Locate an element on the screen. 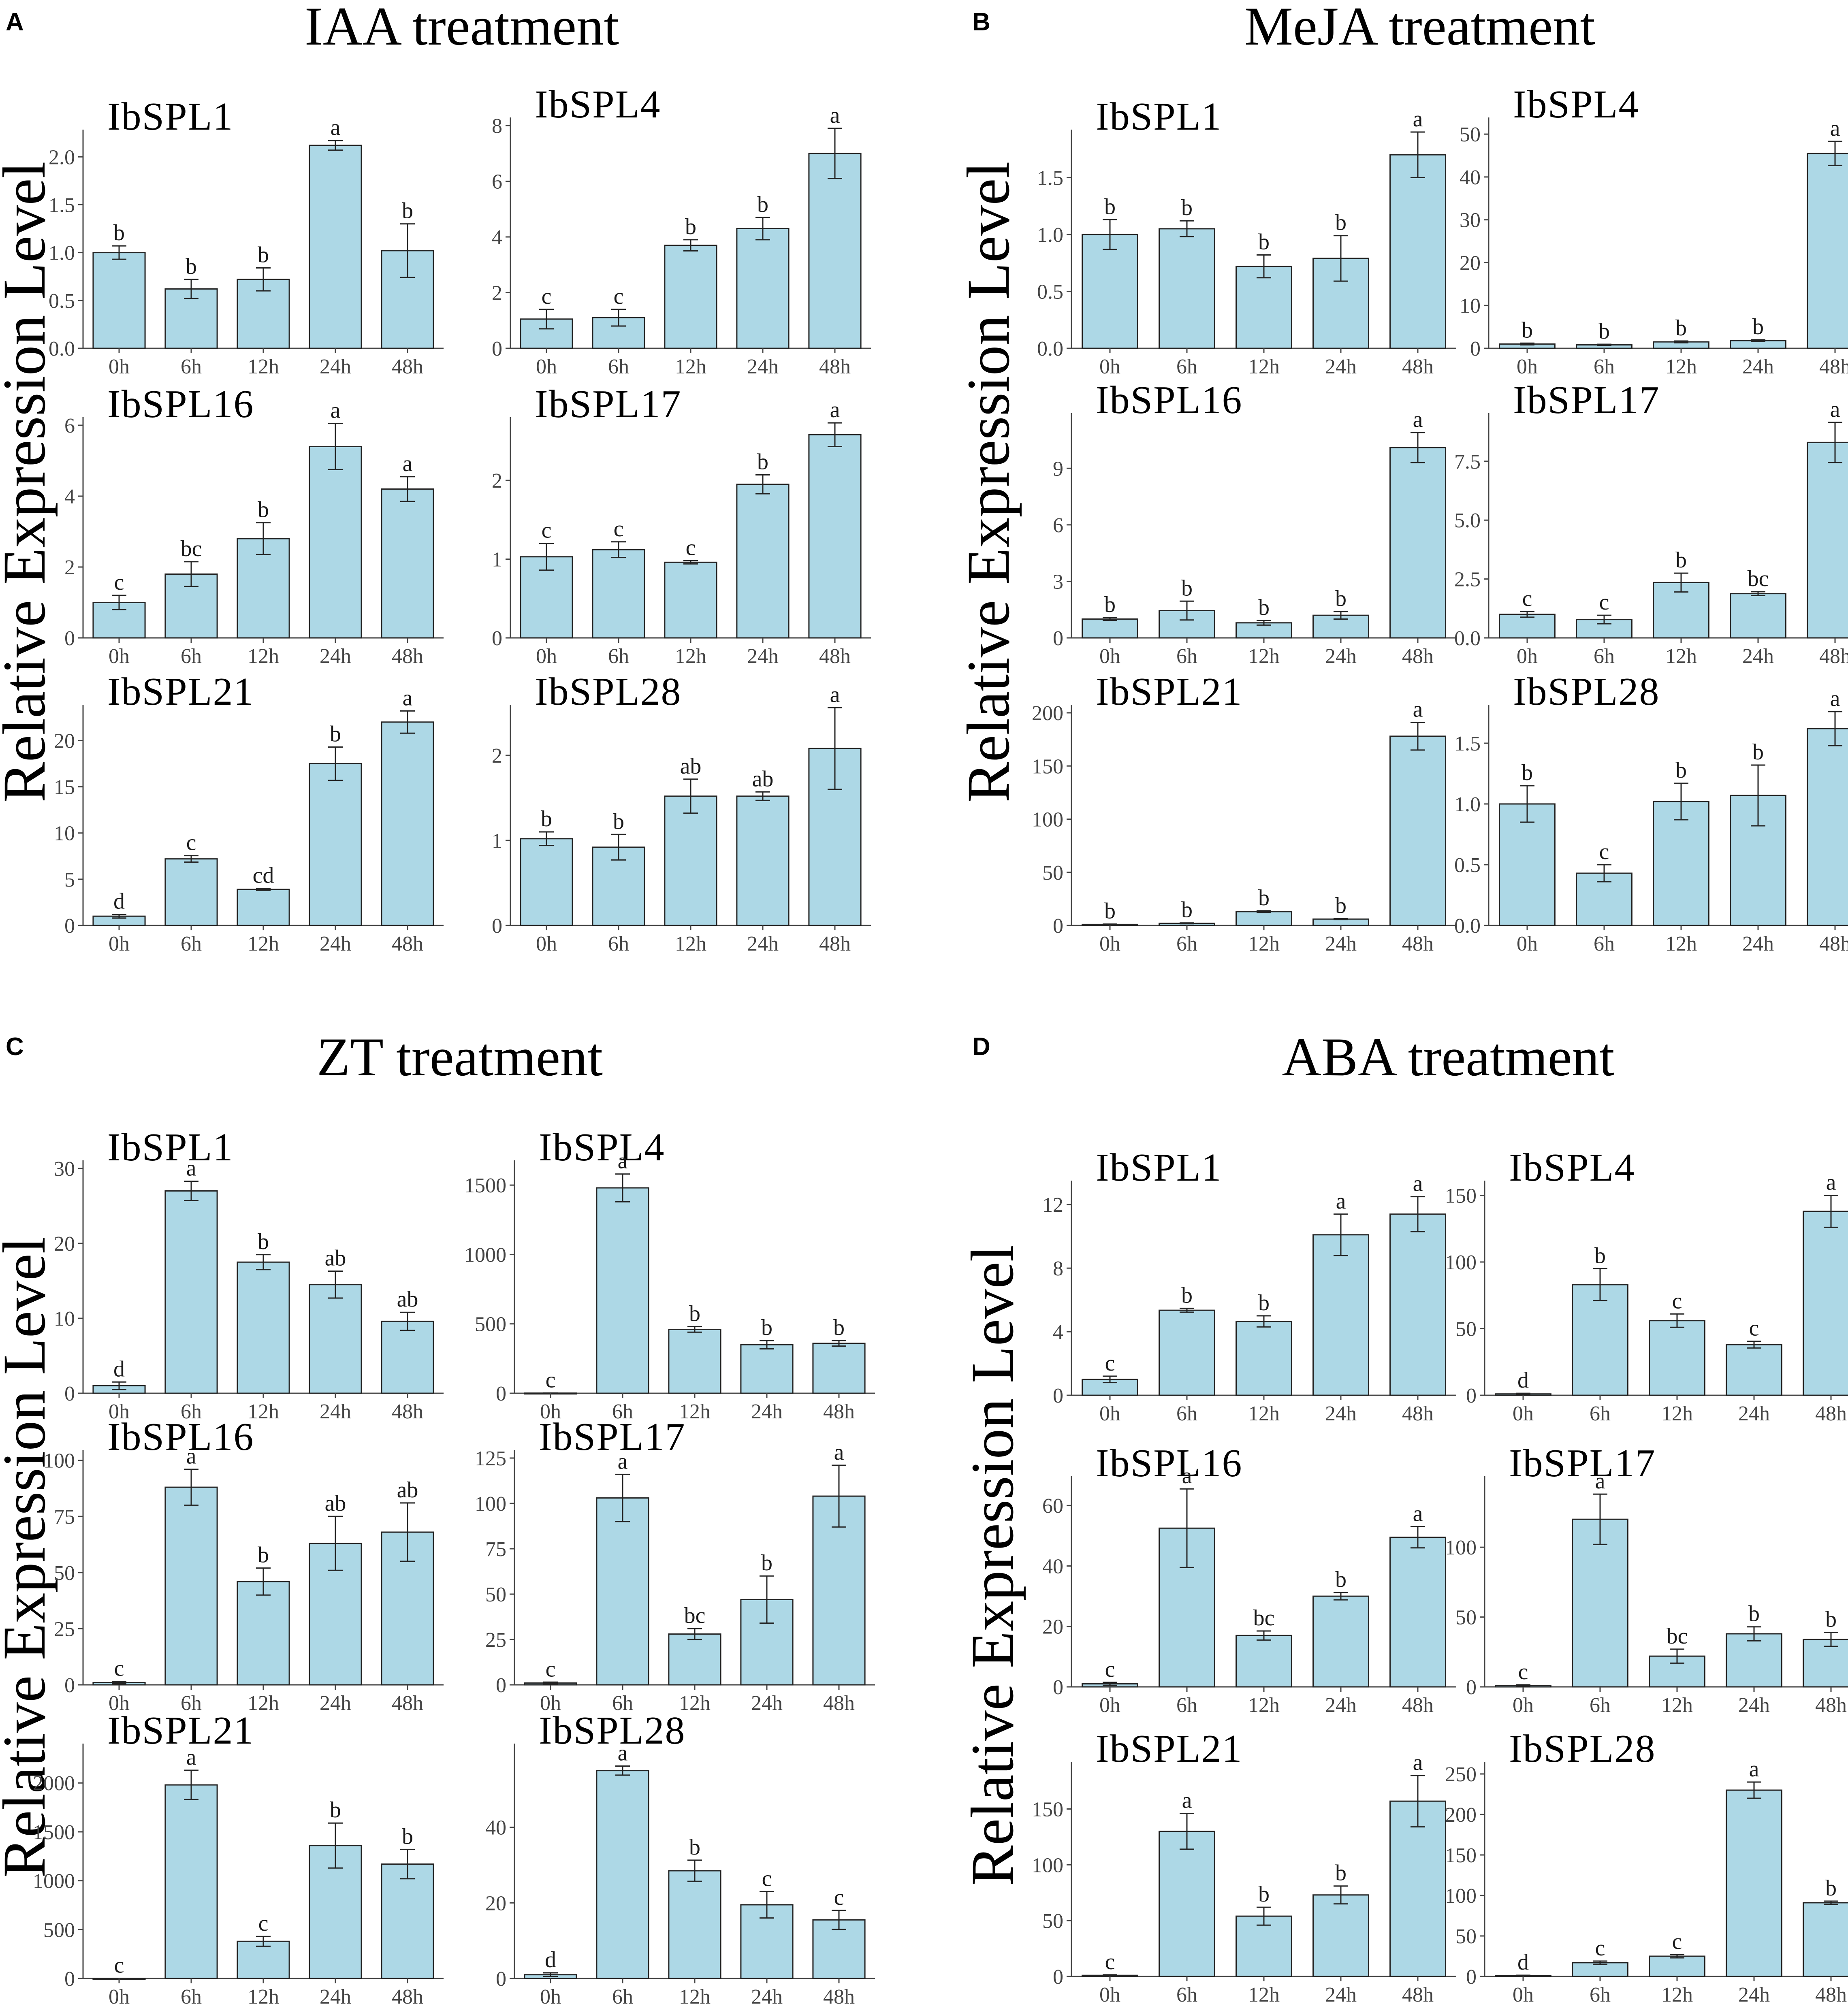 The image size is (1848, 2004). y-tick-label: 5.0 is located at coordinates (1467, 520).